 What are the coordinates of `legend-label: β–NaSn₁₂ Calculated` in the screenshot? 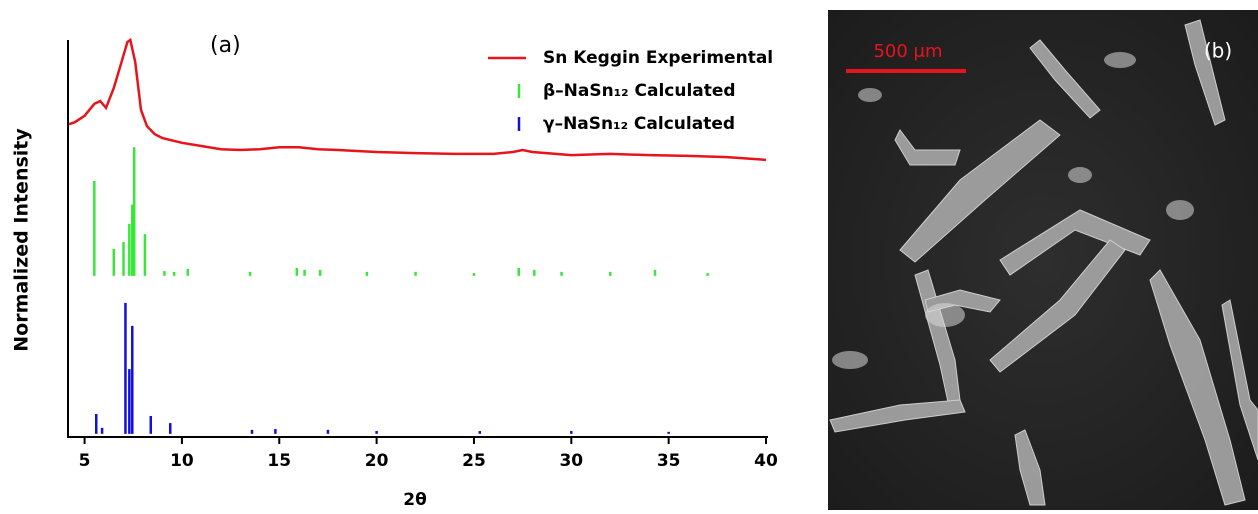 It's located at (639, 91).